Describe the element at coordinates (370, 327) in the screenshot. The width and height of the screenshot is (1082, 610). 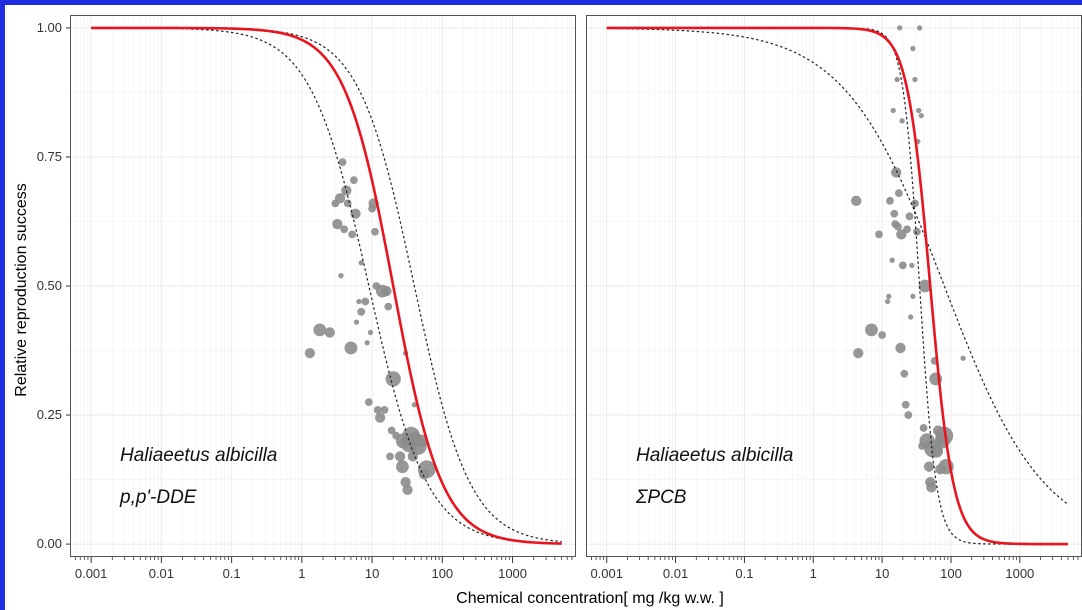
I see `points-group` at that location.